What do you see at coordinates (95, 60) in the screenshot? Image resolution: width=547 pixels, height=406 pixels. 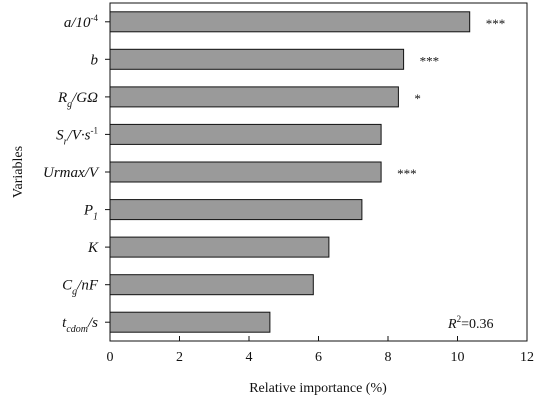 I see `y-tick-label: b` at bounding box center [95, 60].